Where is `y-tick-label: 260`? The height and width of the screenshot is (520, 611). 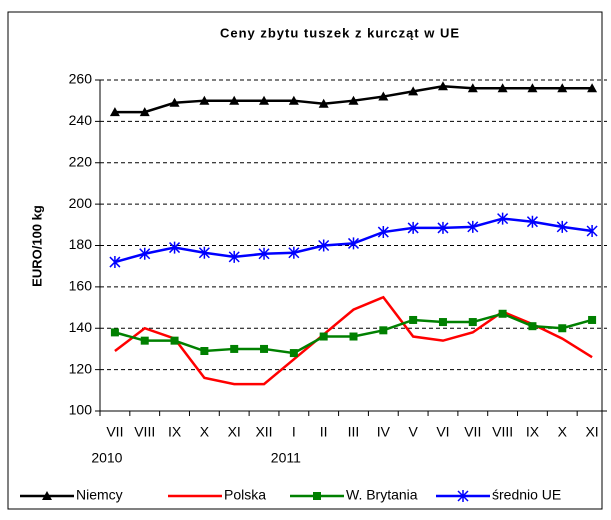 y-tick-label: 260 is located at coordinates (81, 79).